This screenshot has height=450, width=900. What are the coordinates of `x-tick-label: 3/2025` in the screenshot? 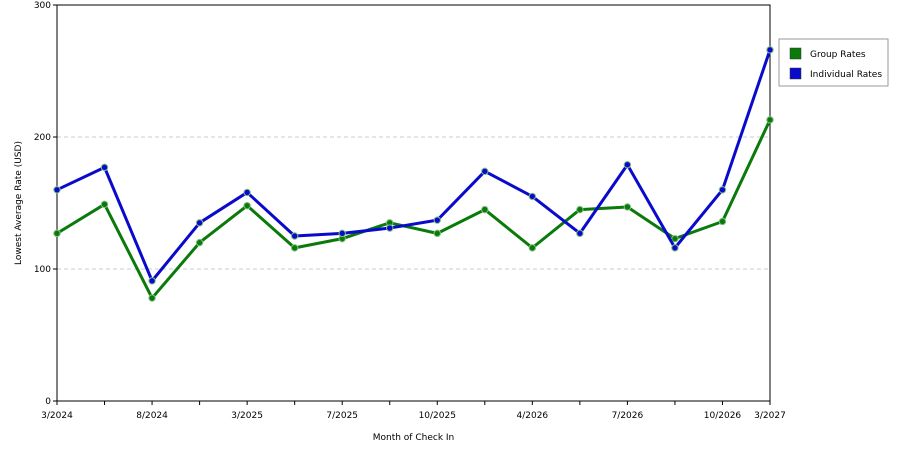 It's located at (247, 416).